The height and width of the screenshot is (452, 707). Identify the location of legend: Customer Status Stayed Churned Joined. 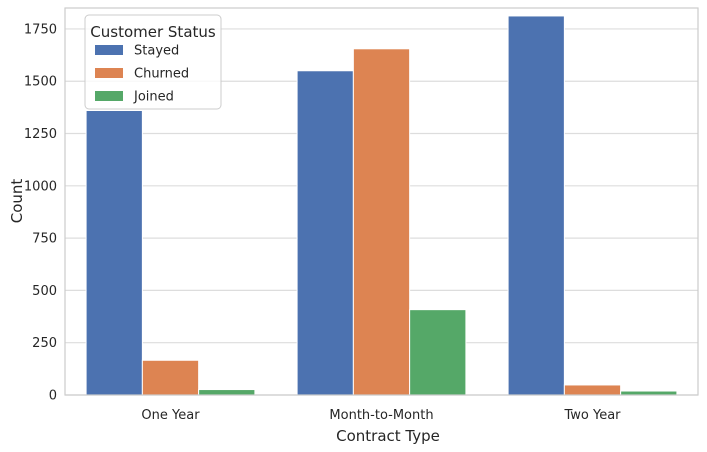
(153, 62).